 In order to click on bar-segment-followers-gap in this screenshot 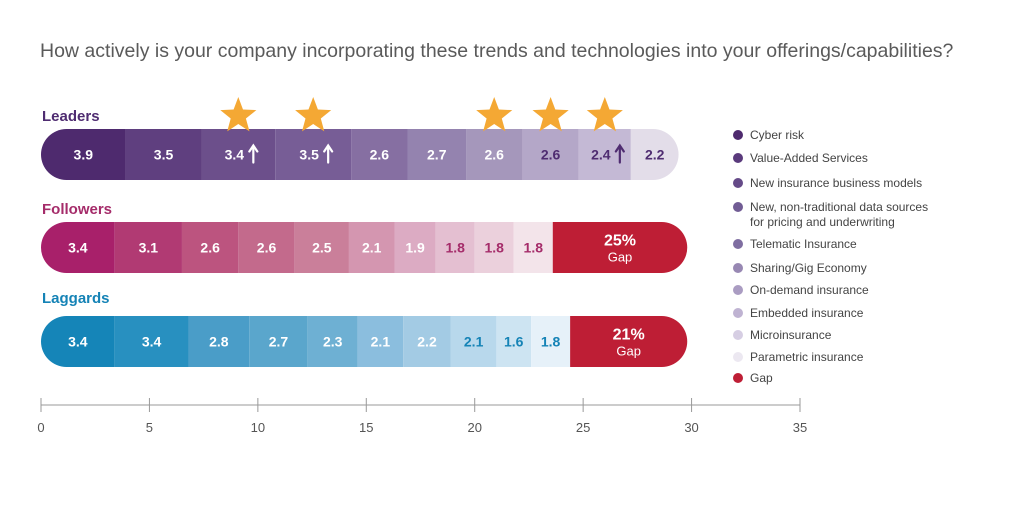, I will do `click(620, 247)`.